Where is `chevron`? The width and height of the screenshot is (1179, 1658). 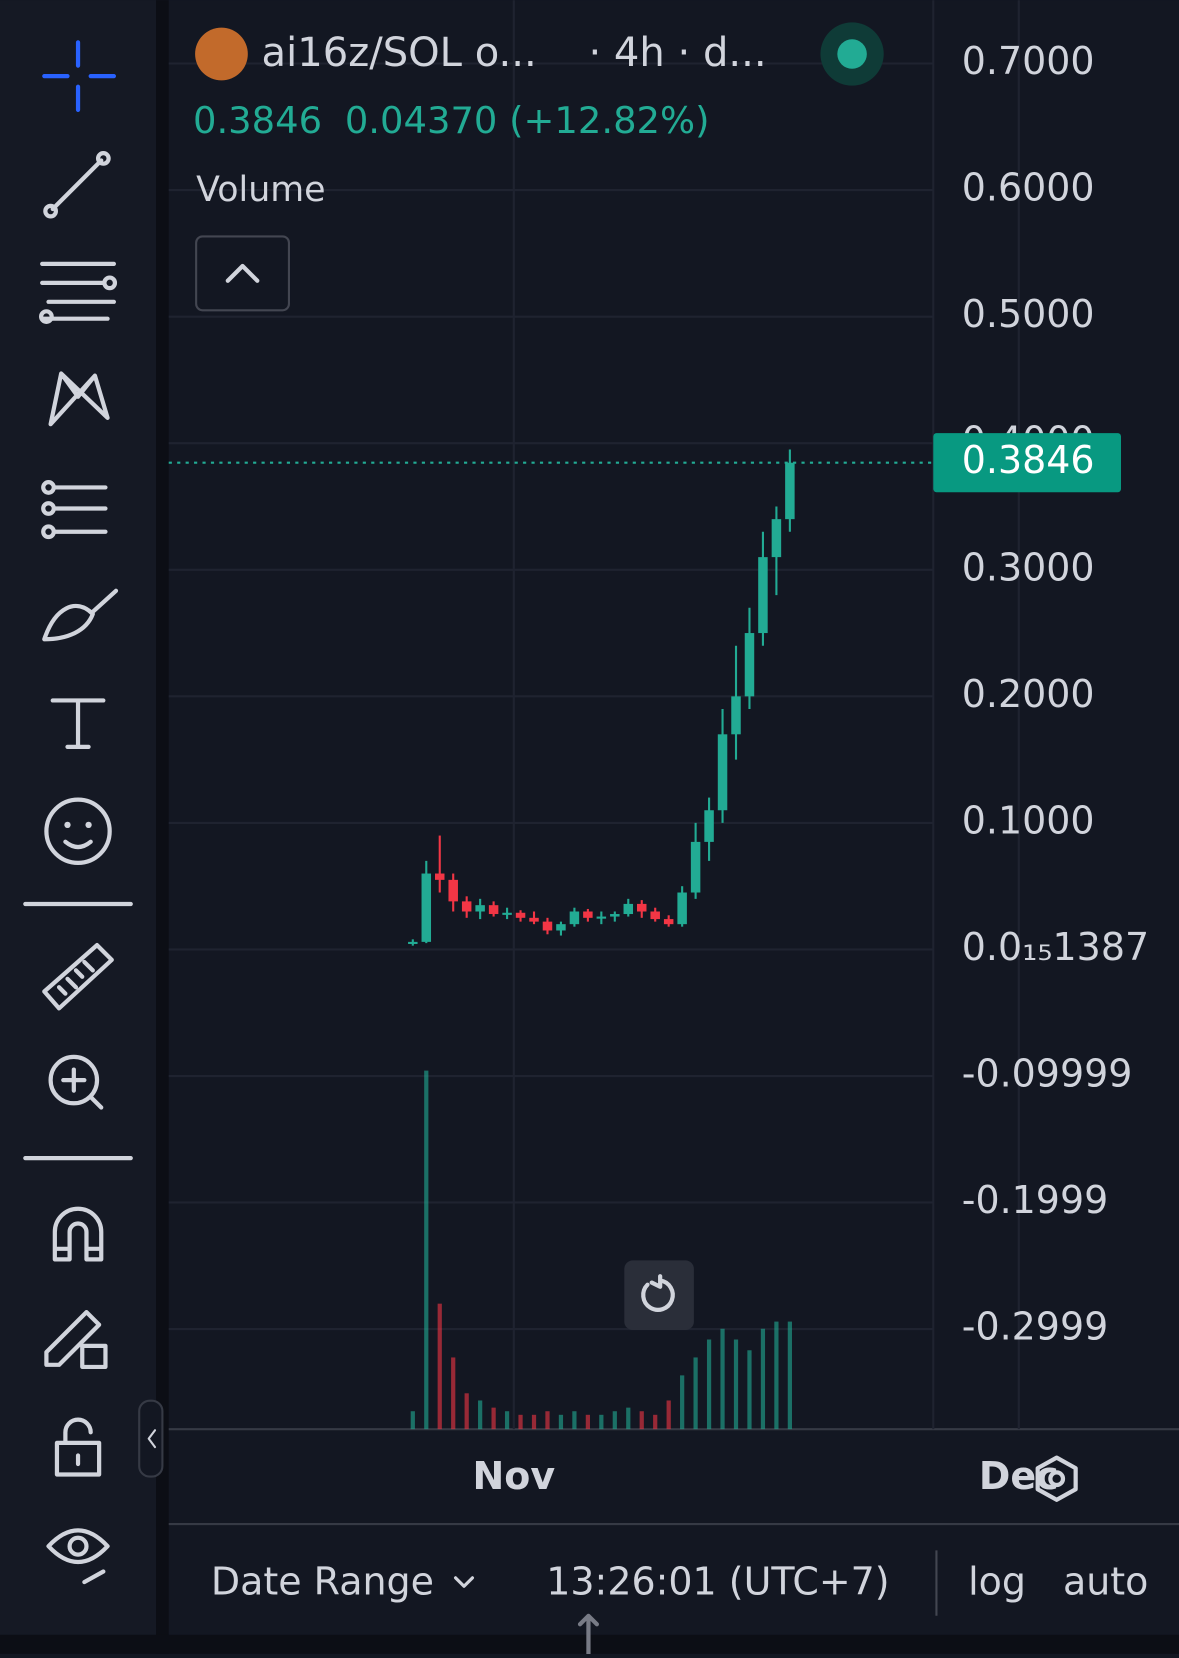 chevron is located at coordinates (242, 273).